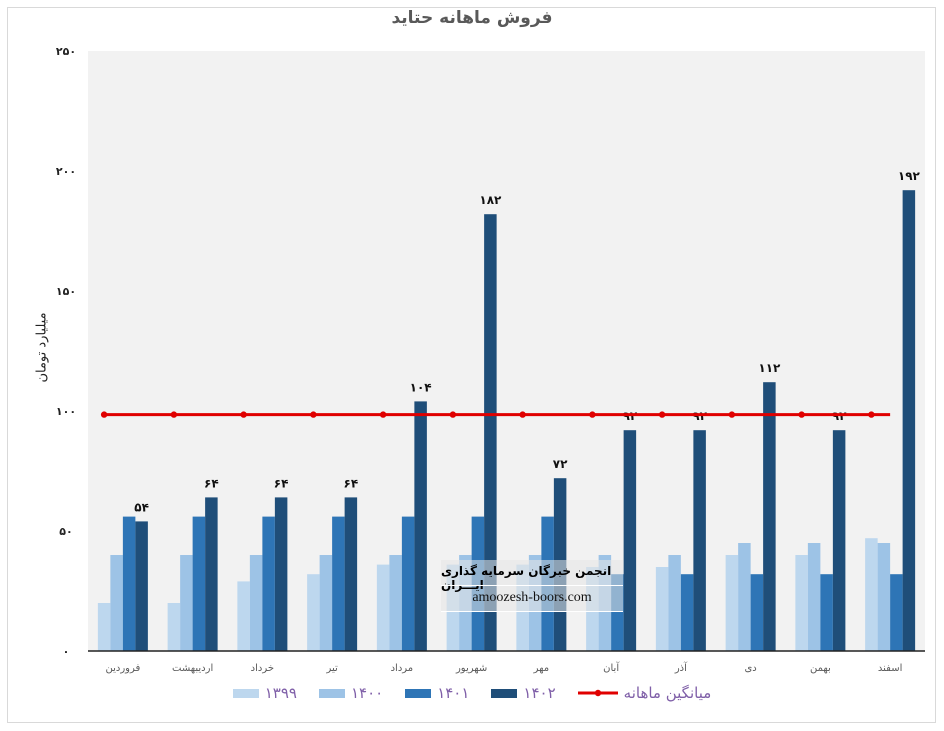  What do you see at coordinates (526, 578) in the screenshot?
I see `watermark-line1: انجمن خبرگان سرمایه گذاری ایـــران` at bounding box center [526, 578].